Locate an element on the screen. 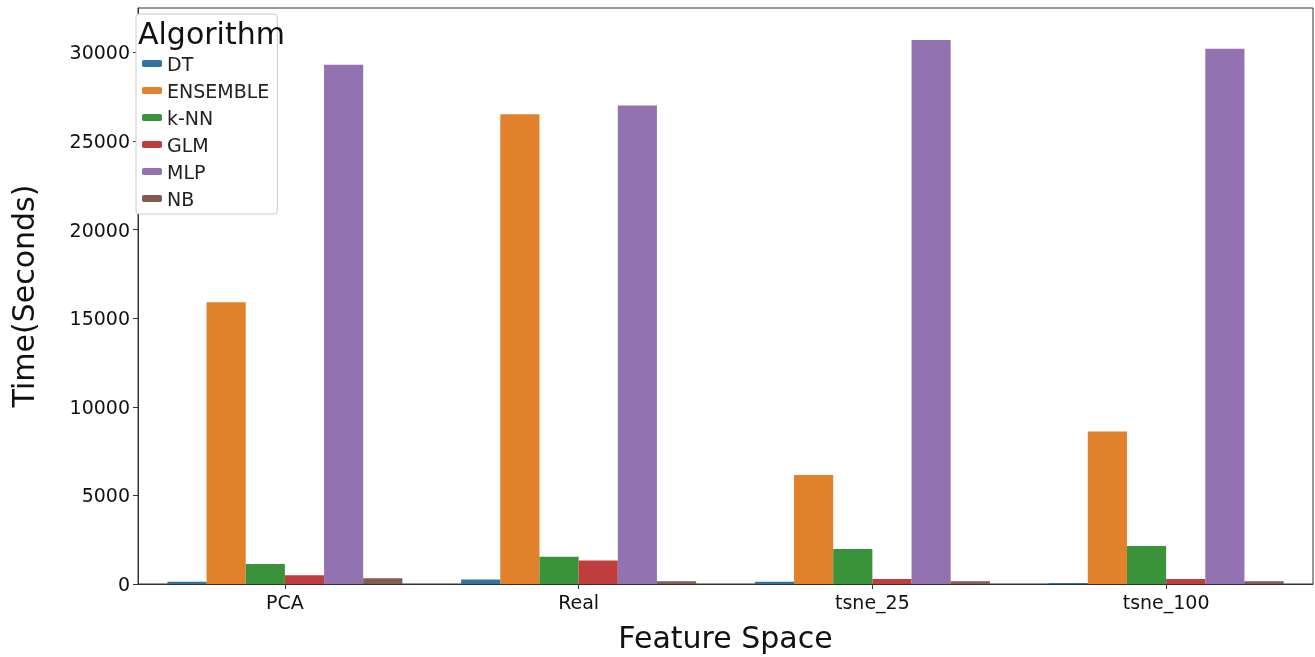 The image size is (1315, 657). x-tick-label: tsne_25 is located at coordinates (872, 602).